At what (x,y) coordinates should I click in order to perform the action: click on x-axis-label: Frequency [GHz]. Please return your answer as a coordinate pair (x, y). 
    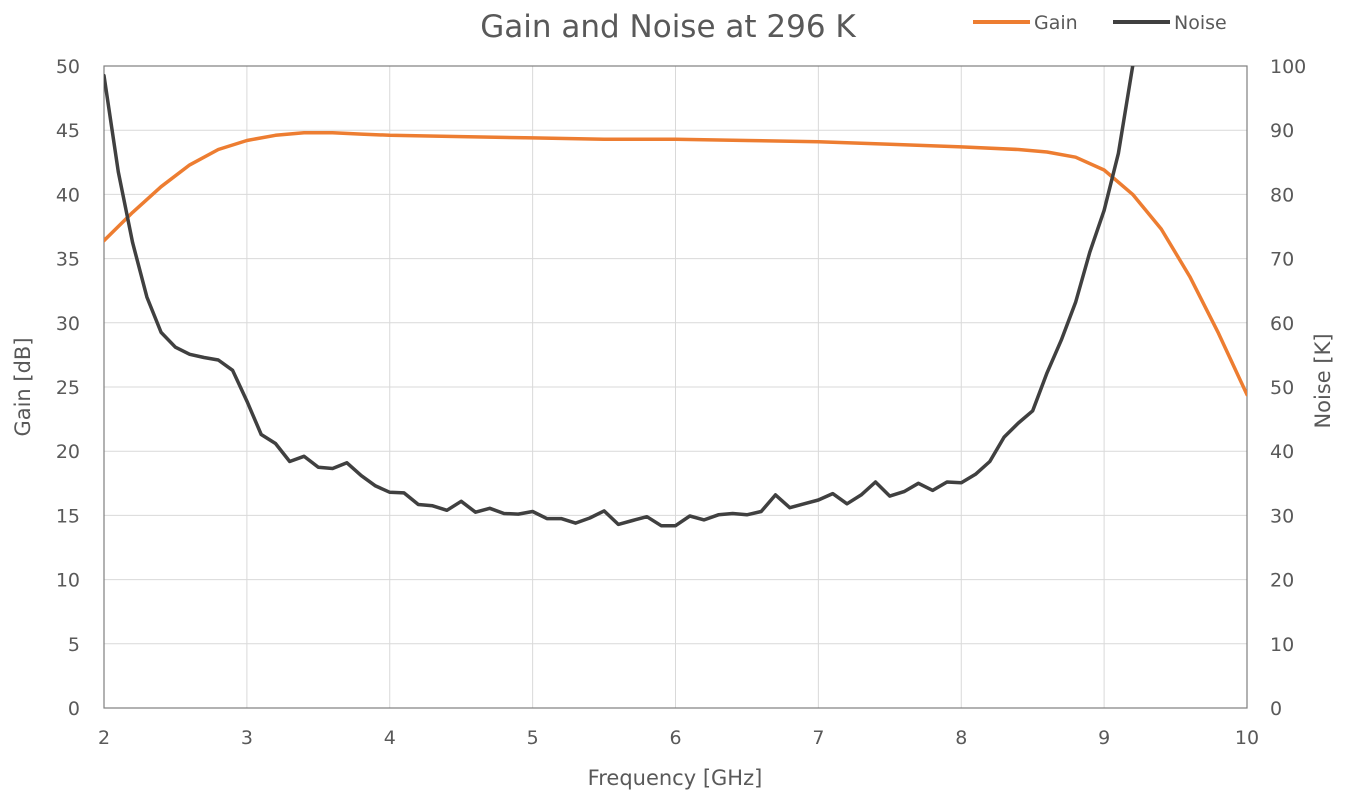
    Looking at the image, I should click on (675, 778).